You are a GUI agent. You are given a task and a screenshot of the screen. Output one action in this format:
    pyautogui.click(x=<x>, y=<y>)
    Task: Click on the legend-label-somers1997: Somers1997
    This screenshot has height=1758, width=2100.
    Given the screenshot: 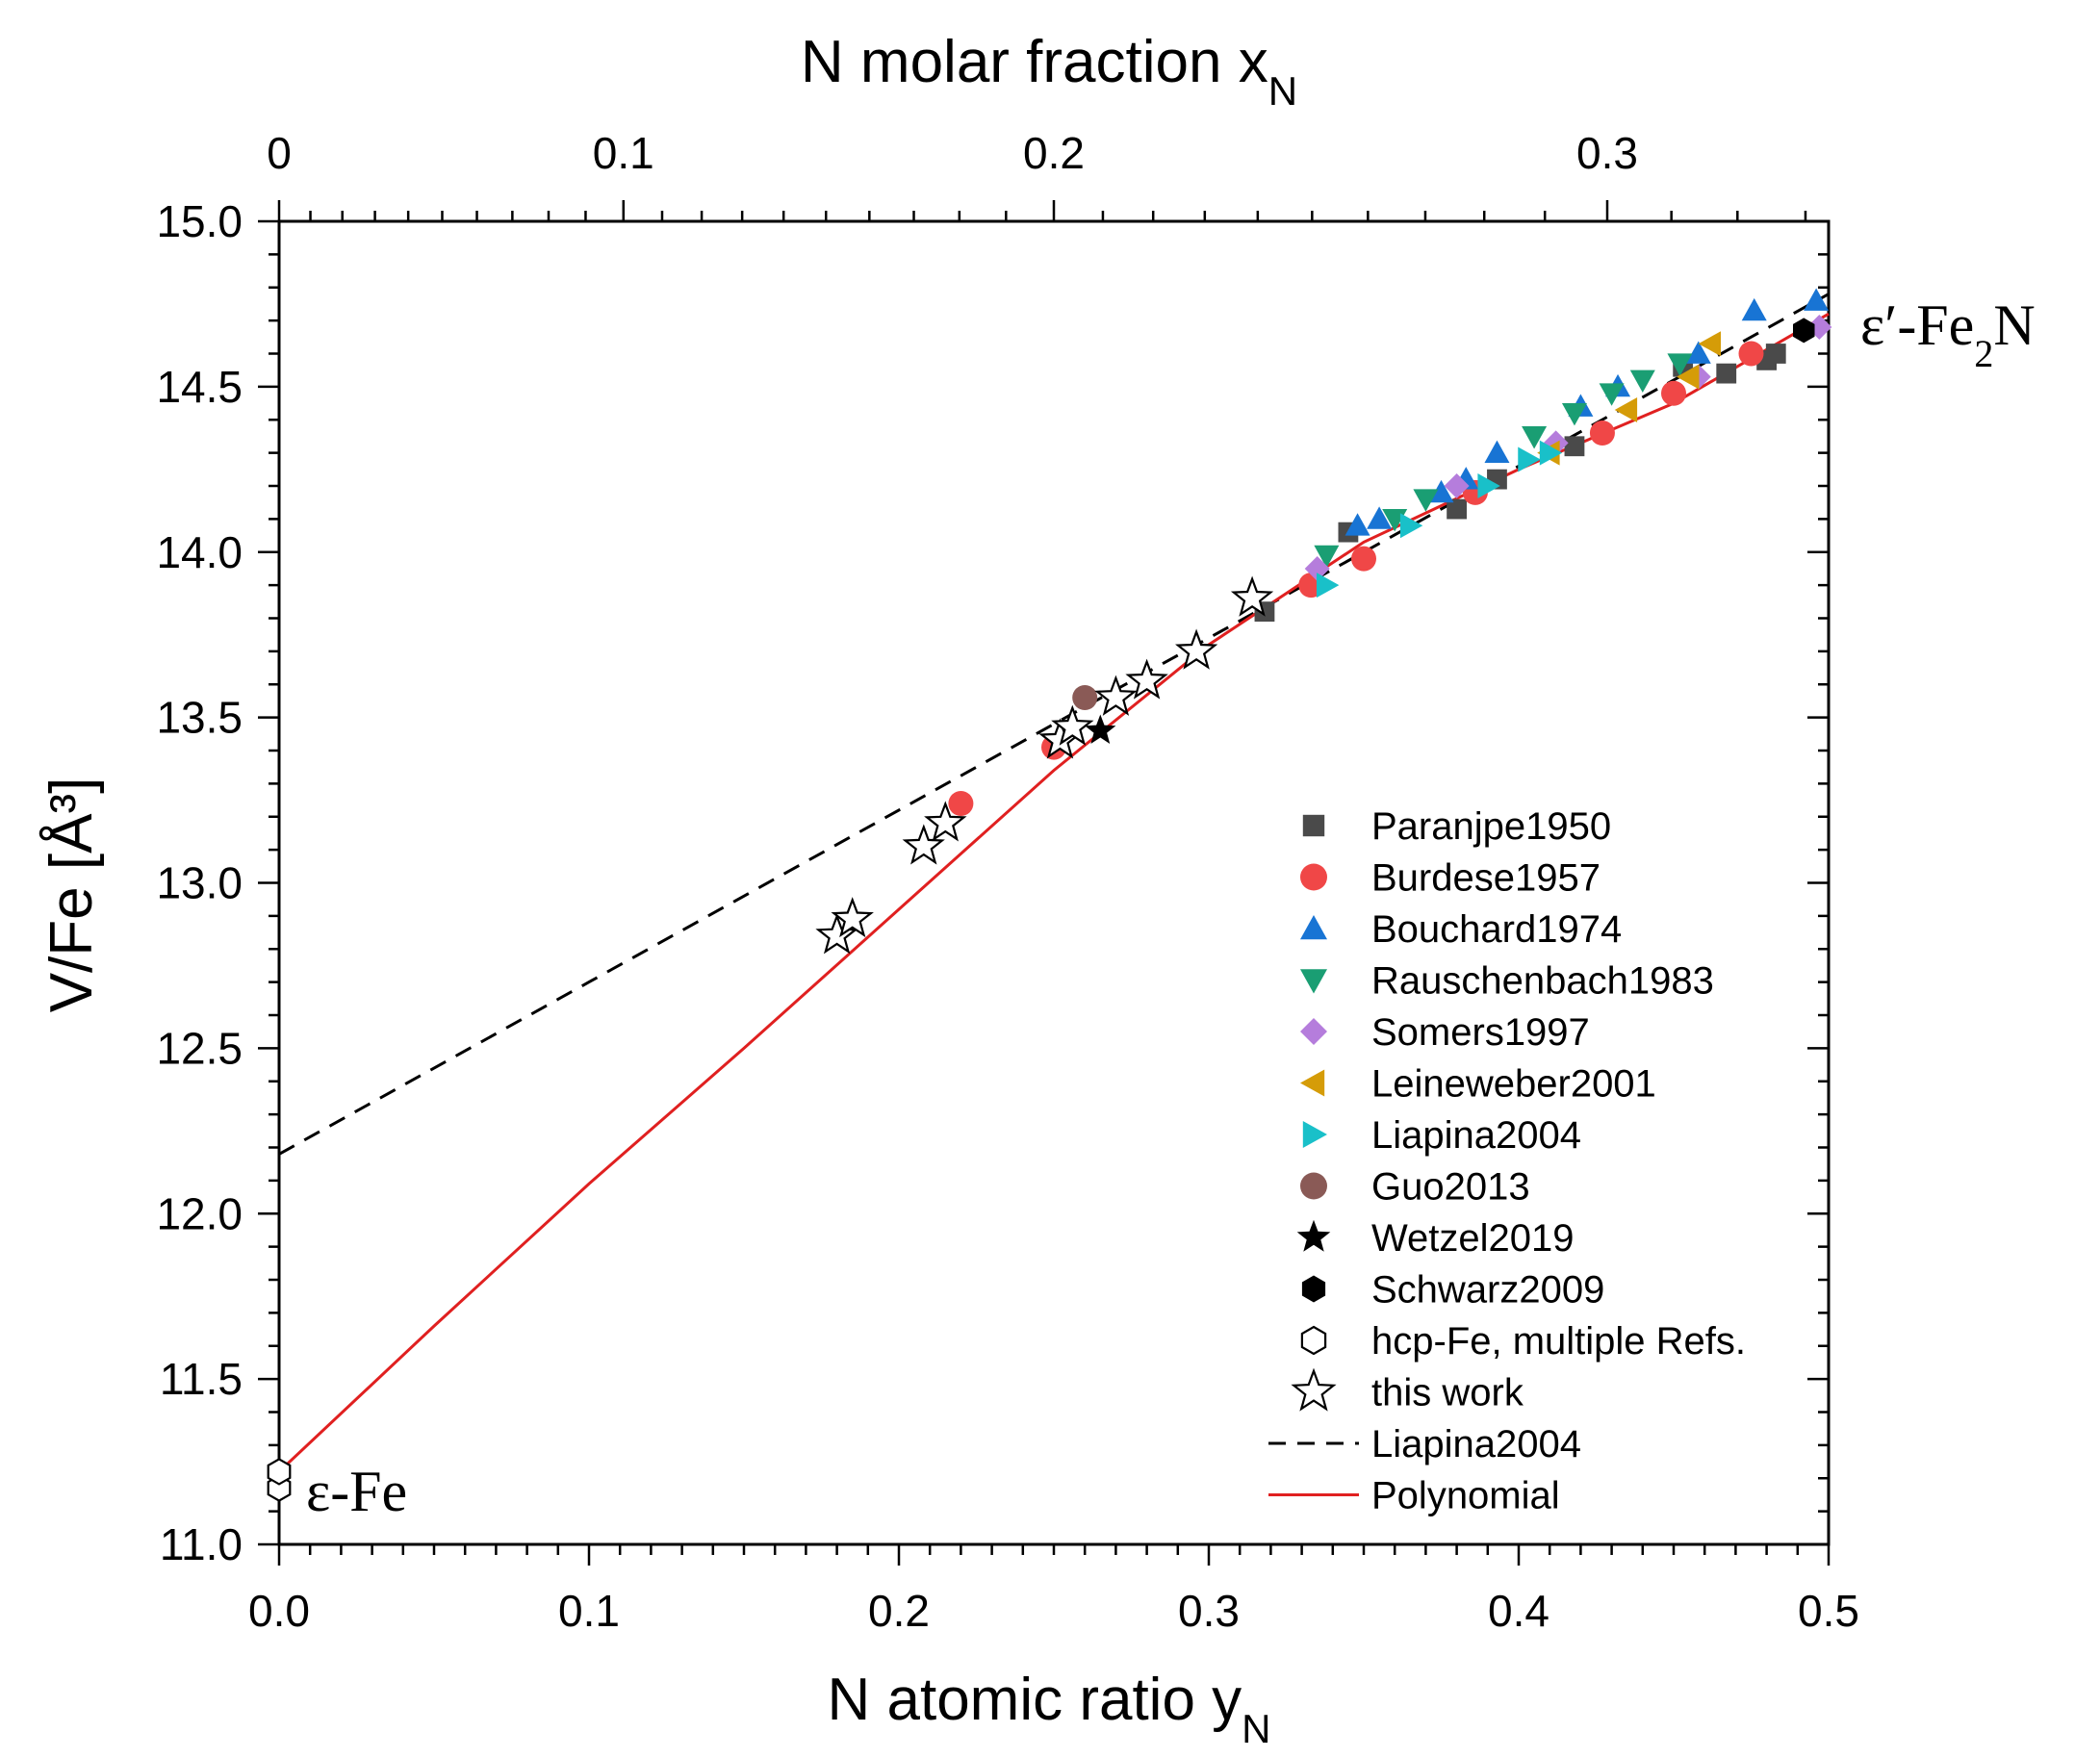 What is the action you would take?
    pyautogui.click(x=1480, y=1032)
    